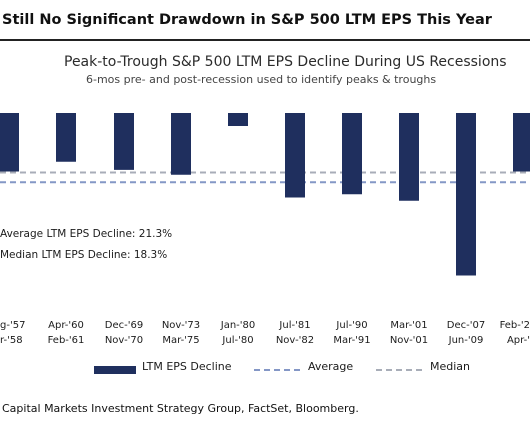  Describe the element at coordinates (514, 325) in the screenshot. I see `x-tick-label-line: Feb-'2` at that location.